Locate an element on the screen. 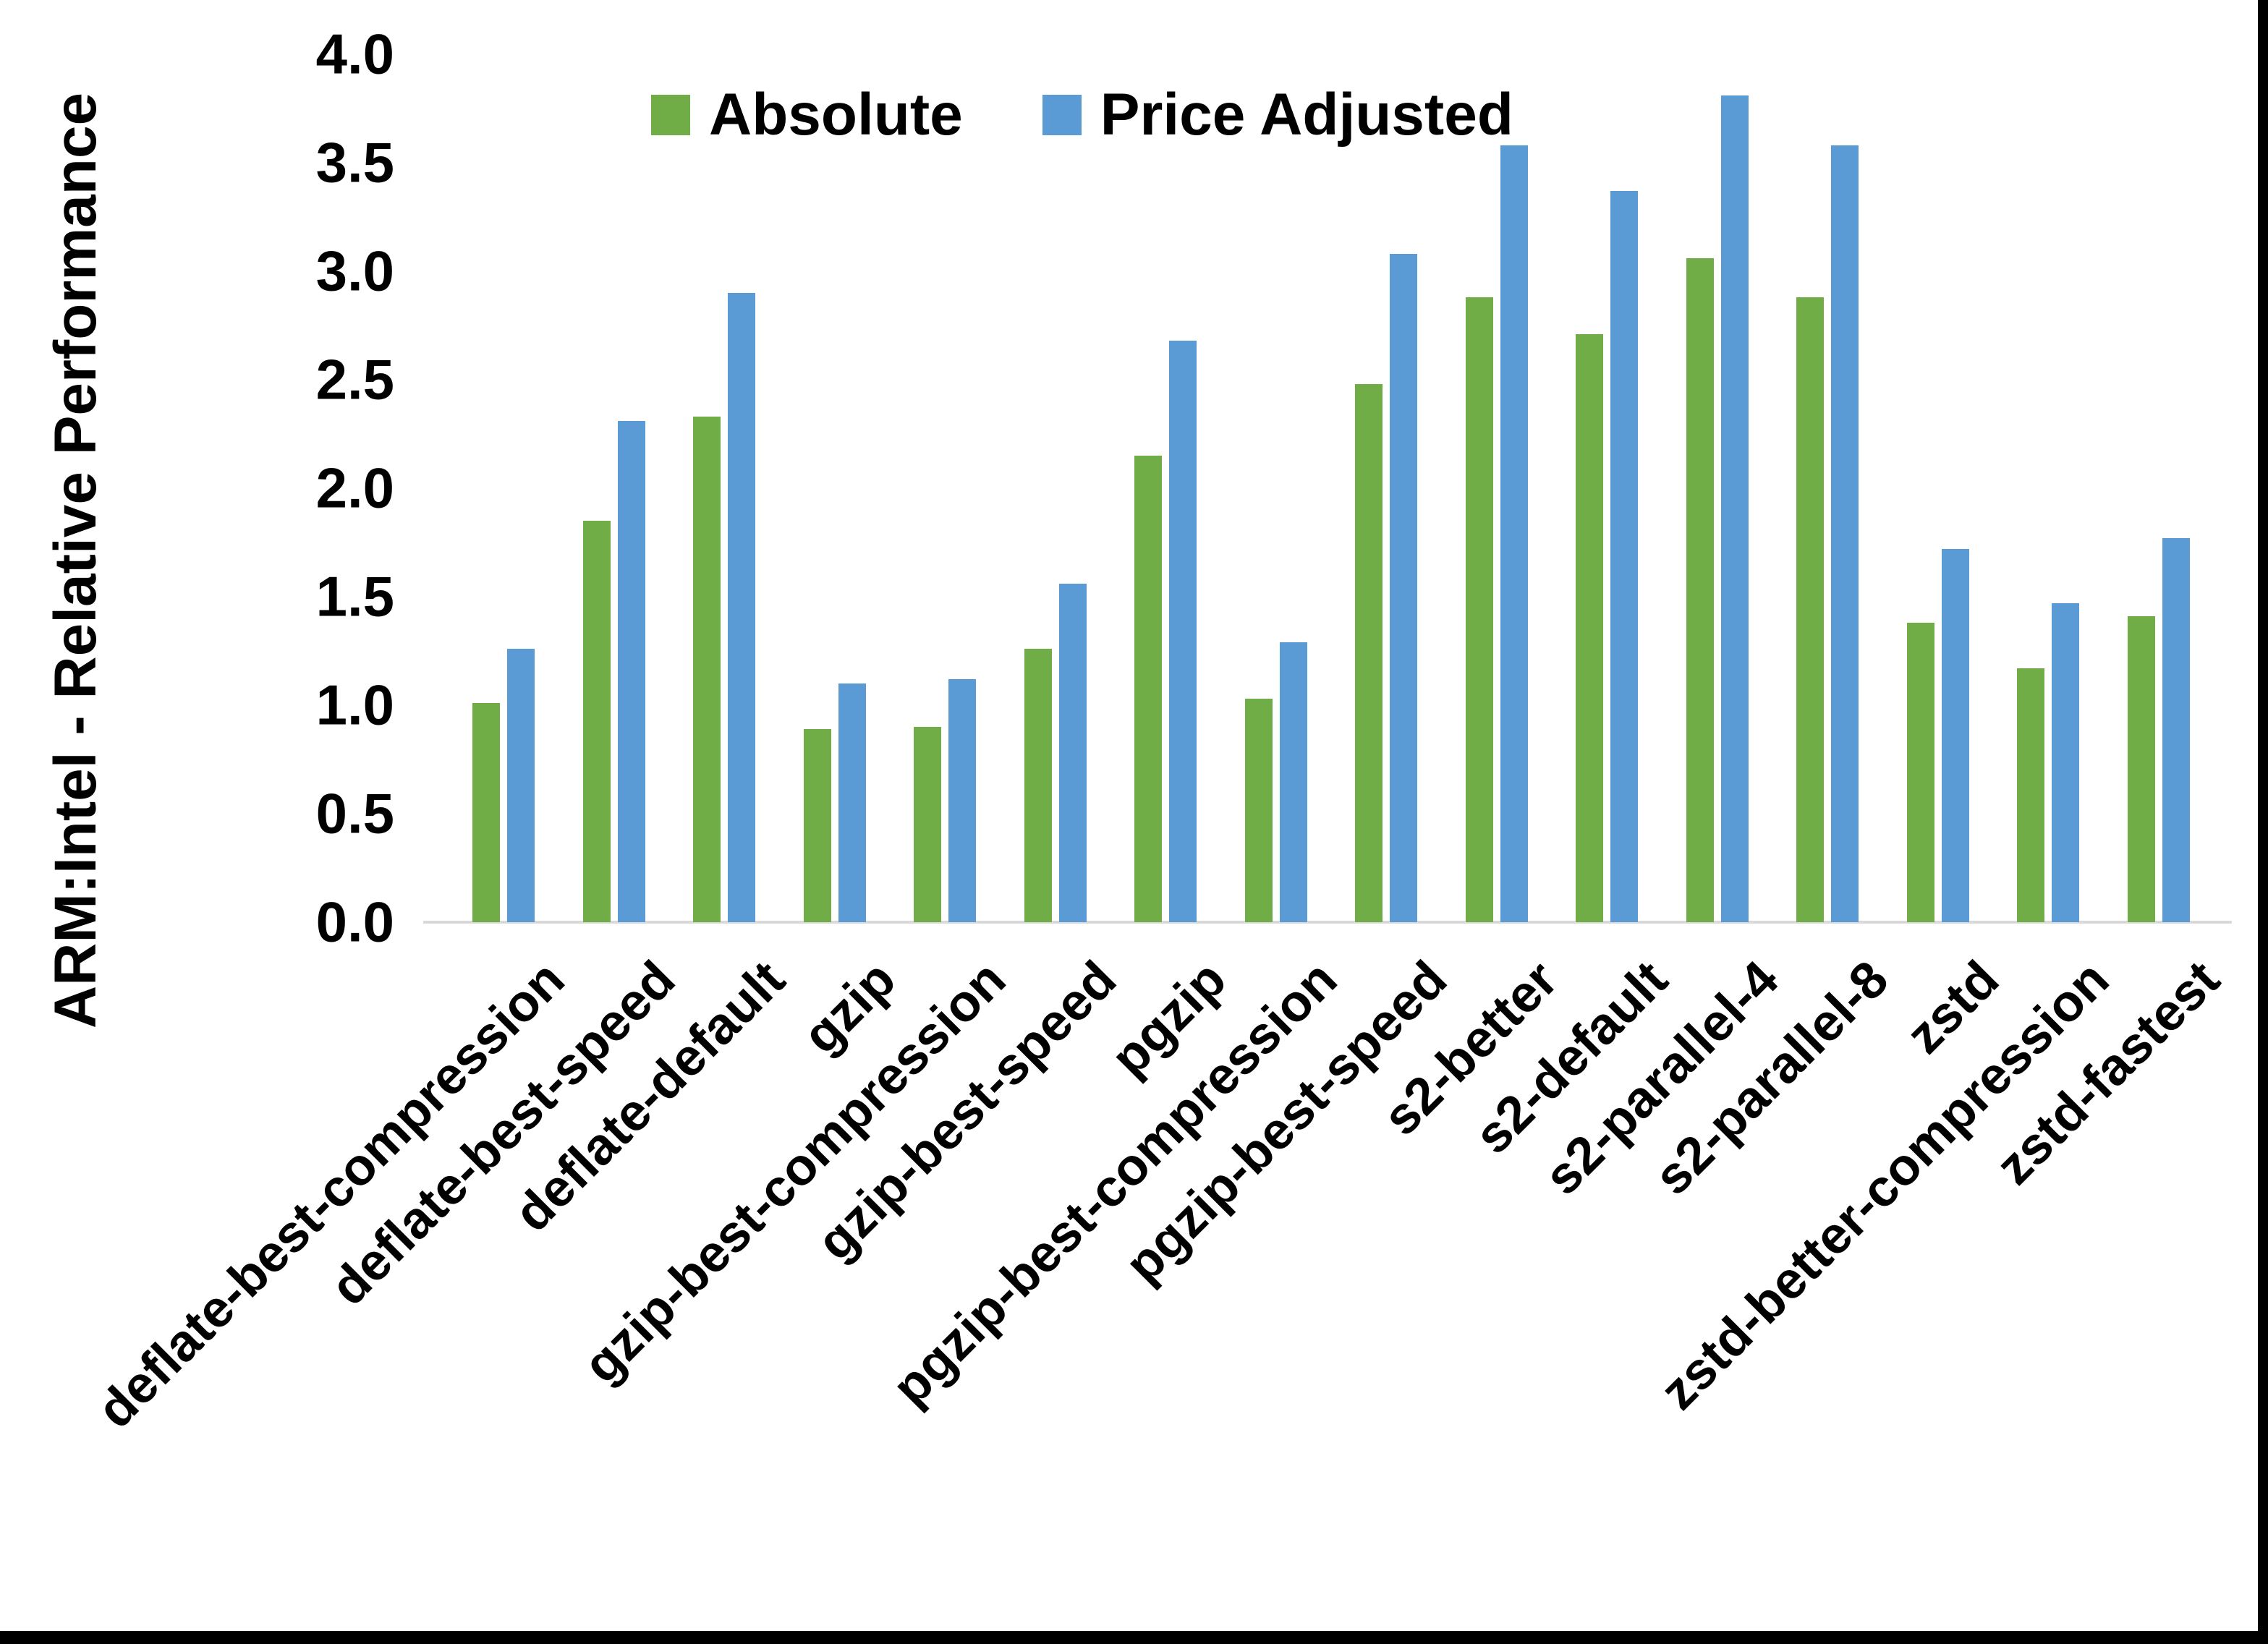  x-axis-line is located at coordinates (1327, 922).